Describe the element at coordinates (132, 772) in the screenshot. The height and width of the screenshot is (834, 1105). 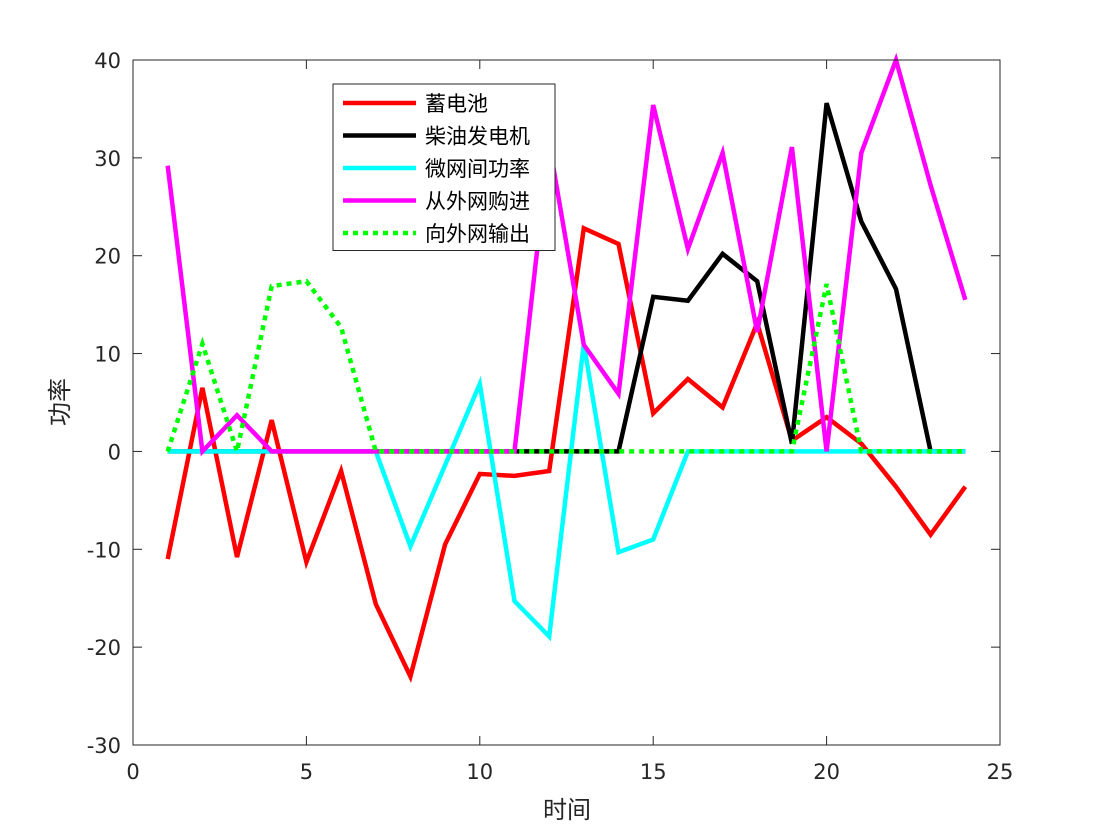
I see `x-tick-label: 0` at that location.